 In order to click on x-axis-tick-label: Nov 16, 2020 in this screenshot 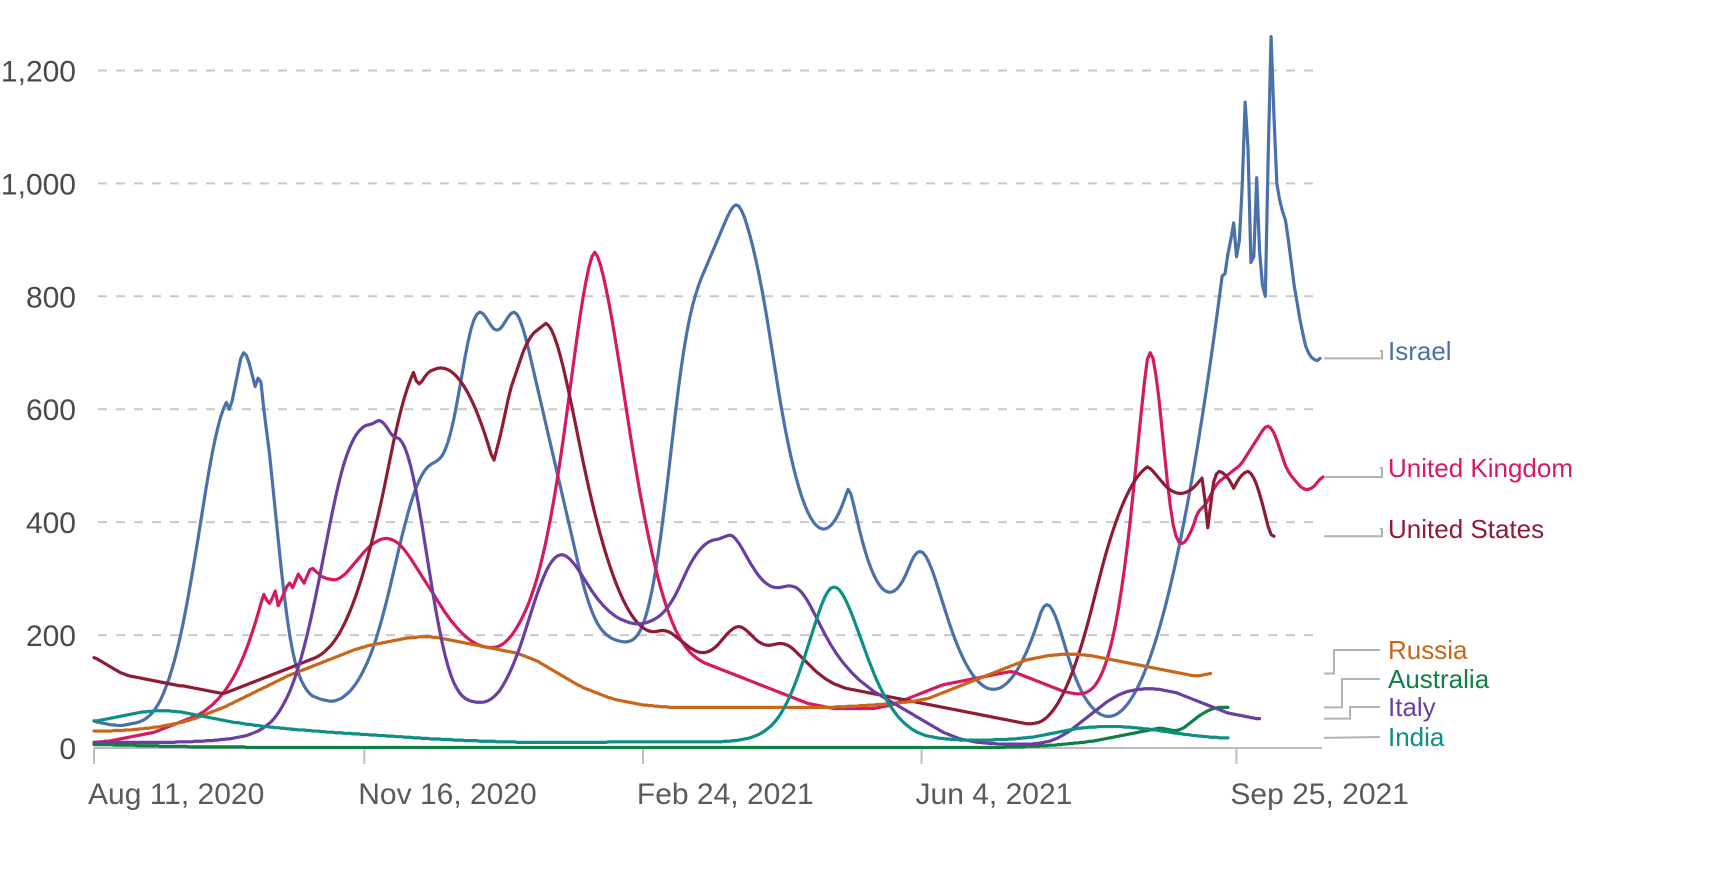, I will do `click(447, 794)`.